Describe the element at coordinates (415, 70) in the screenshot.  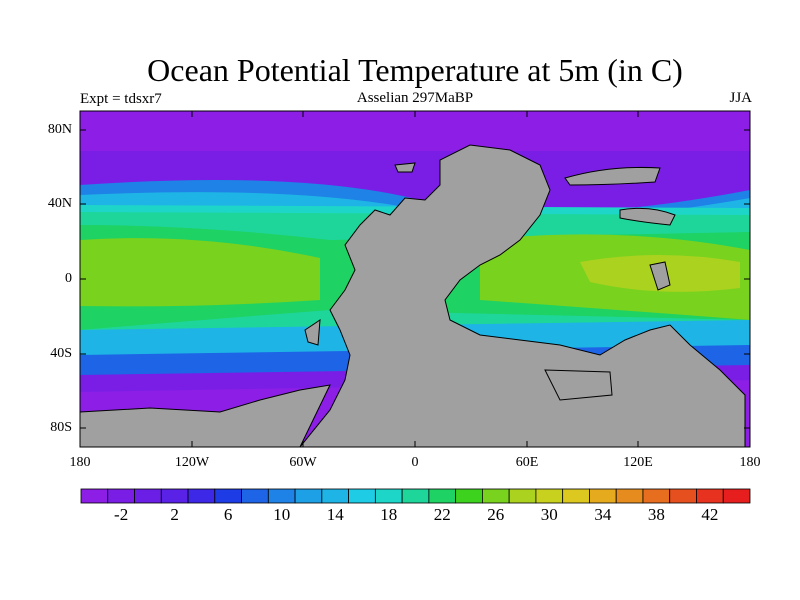
I see `chart-title: Ocean Potential Temperature at 5m (in C)` at that location.